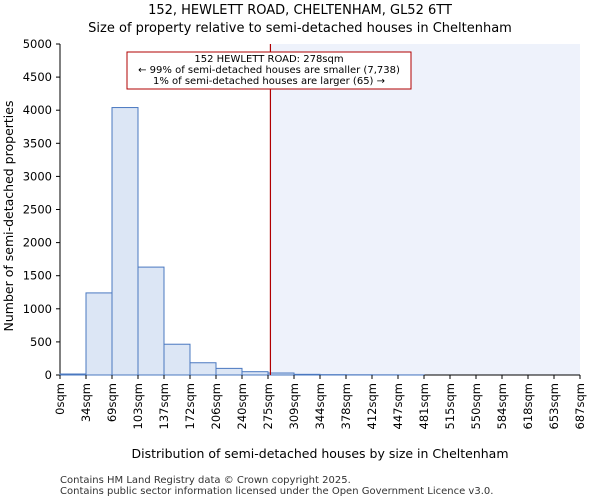 Image resolution: width=600 pixels, height=500 pixels. Describe the element at coordinates (112, 402) in the screenshot. I see `x-tick-label: 69sqm` at that location.